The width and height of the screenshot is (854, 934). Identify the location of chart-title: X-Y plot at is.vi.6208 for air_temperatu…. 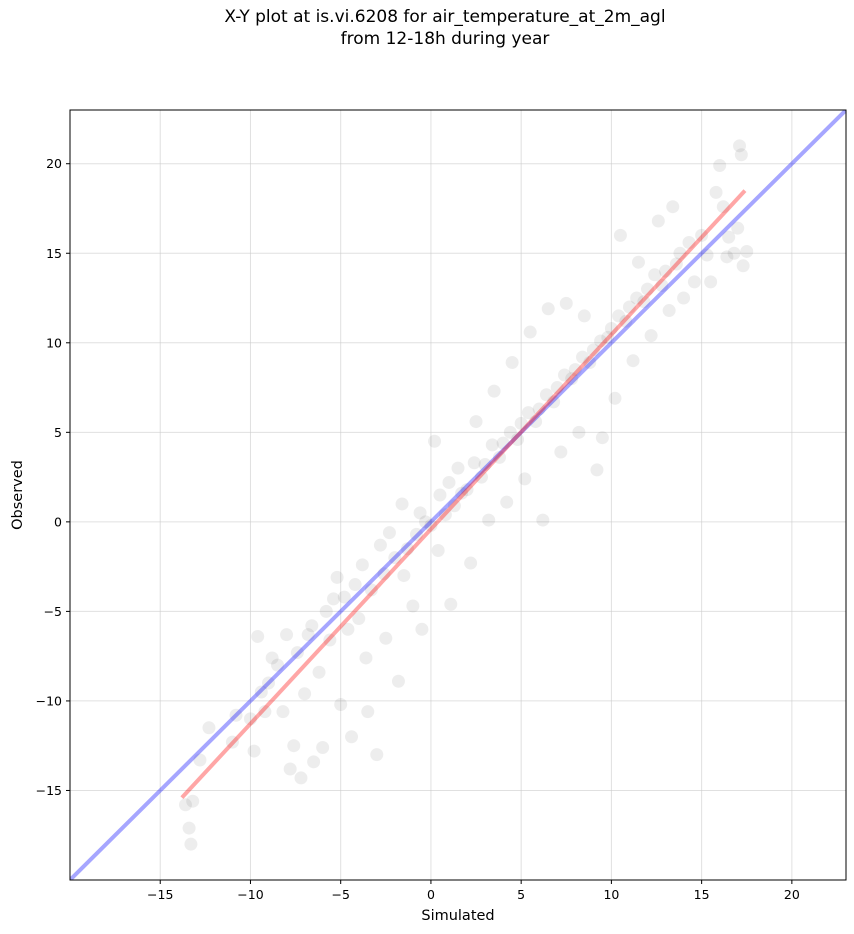
(427, 28).